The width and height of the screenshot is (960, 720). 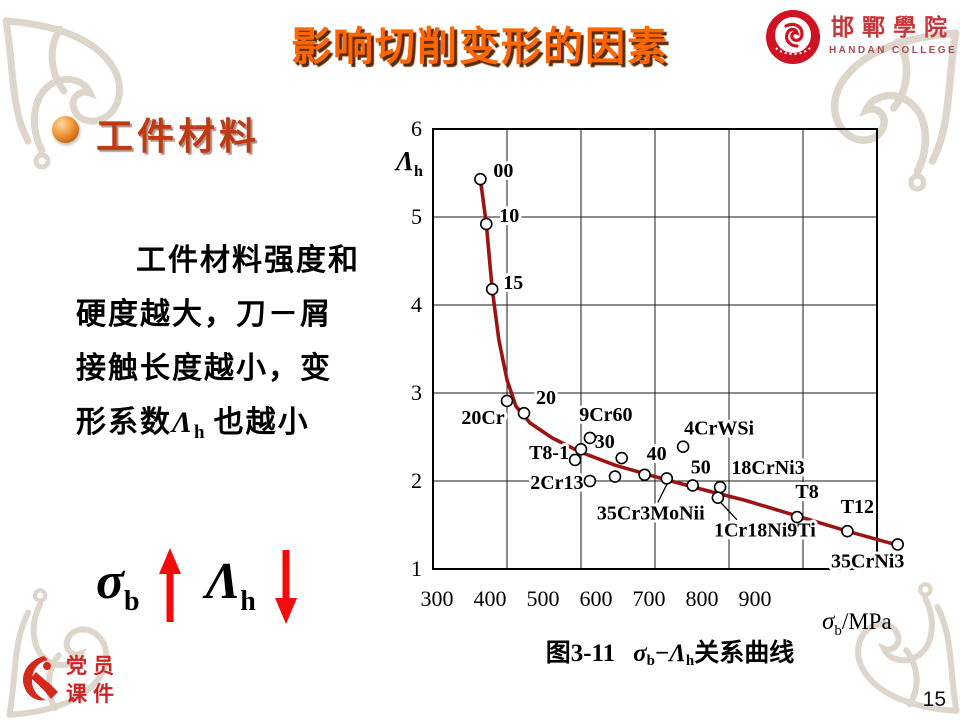 What do you see at coordinates (596, 598) in the screenshot?
I see `x-tick-label: 600` at bounding box center [596, 598].